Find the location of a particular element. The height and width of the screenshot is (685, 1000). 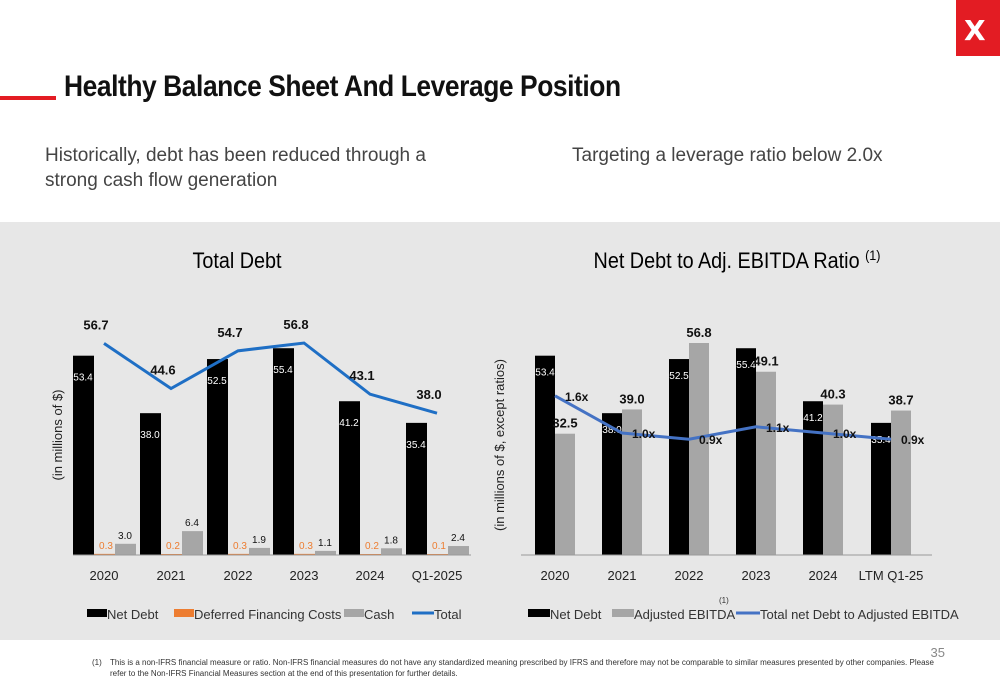

adjusted-ebitda-label: 49.1 is located at coordinates (765, 361).